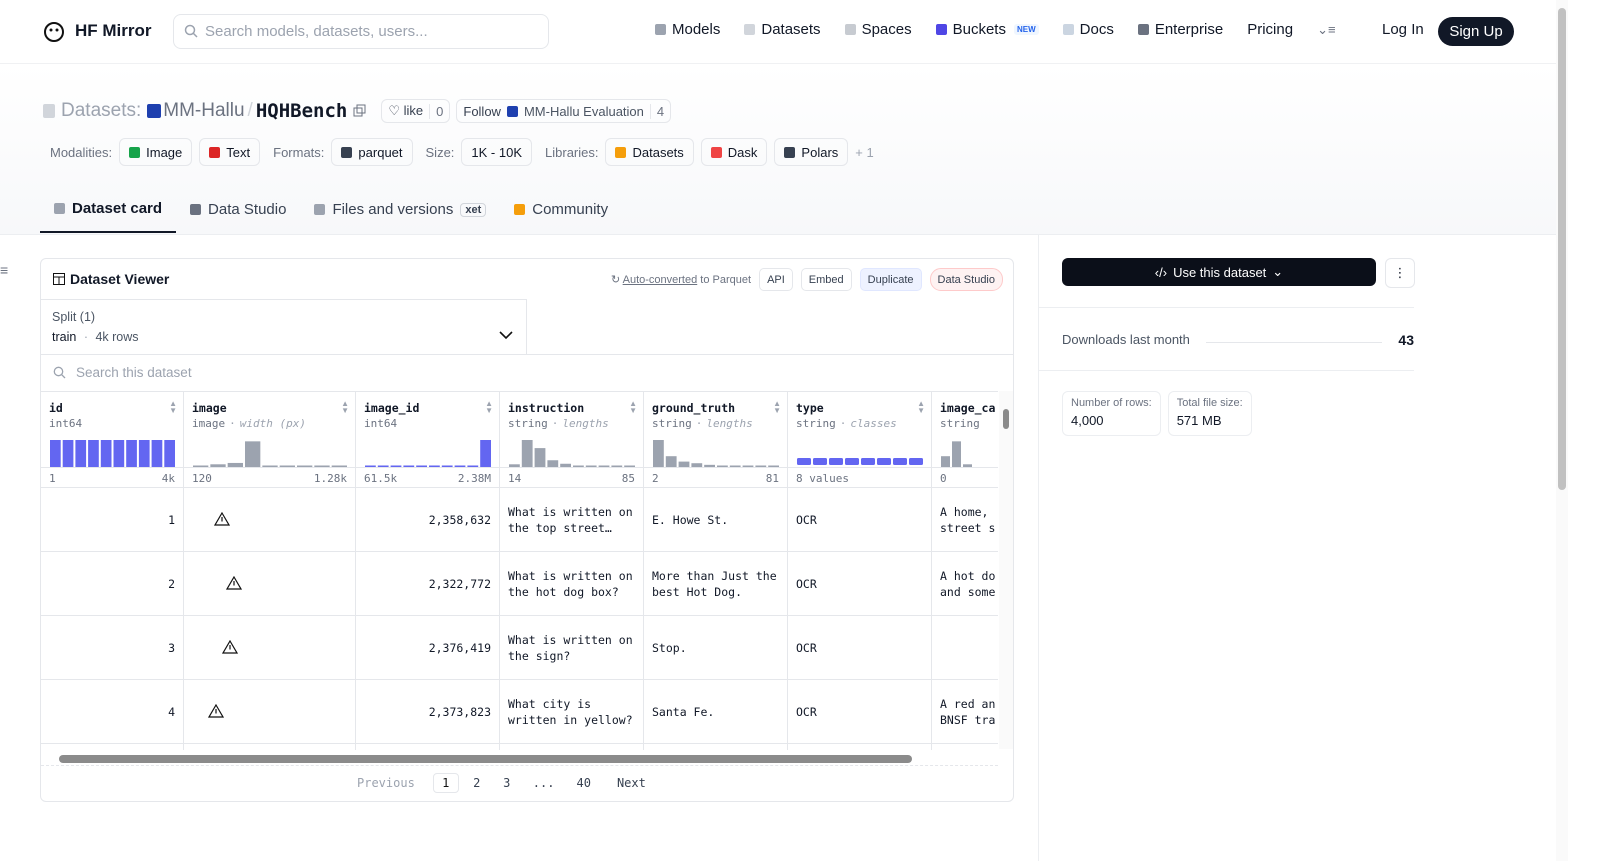 The height and width of the screenshot is (861, 1600). I want to click on h-scrollbar, so click(519, 758).